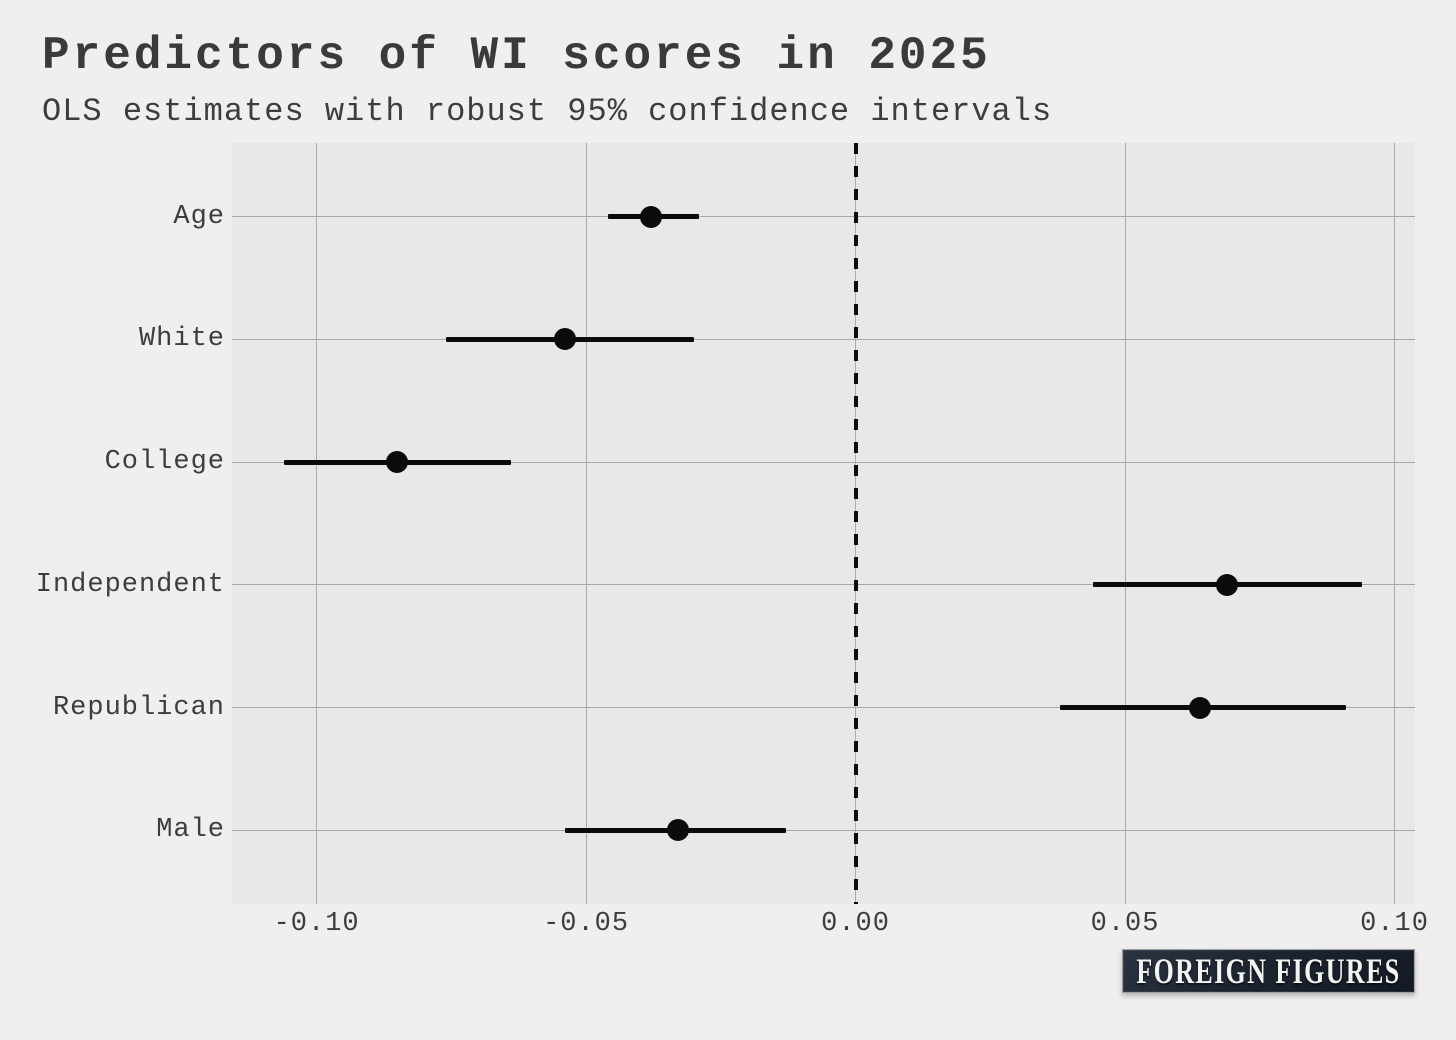  I want to click on y-axis-label: Age, so click(199, 216).